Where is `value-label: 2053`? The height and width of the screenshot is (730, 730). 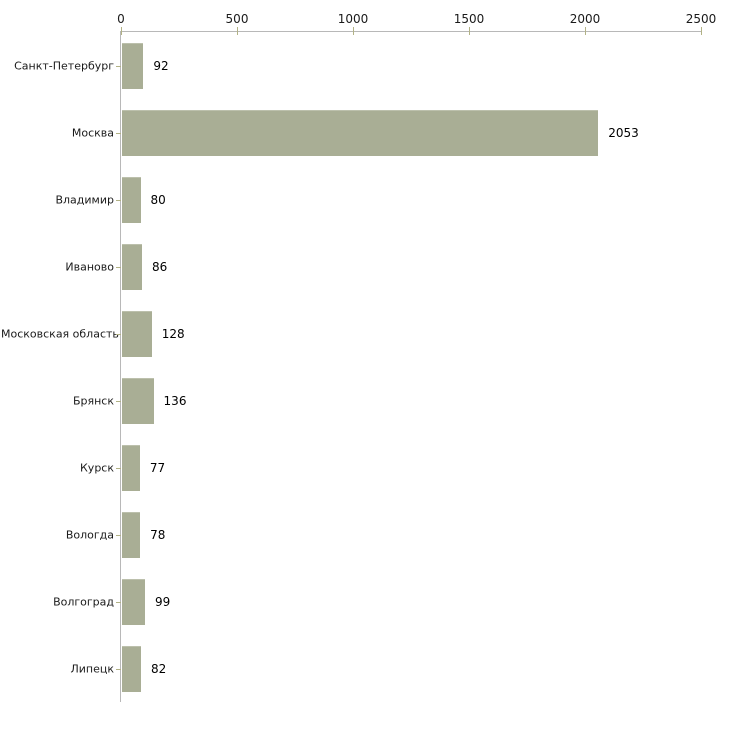 value-label: 2053 is located at coordinates (623, 132).